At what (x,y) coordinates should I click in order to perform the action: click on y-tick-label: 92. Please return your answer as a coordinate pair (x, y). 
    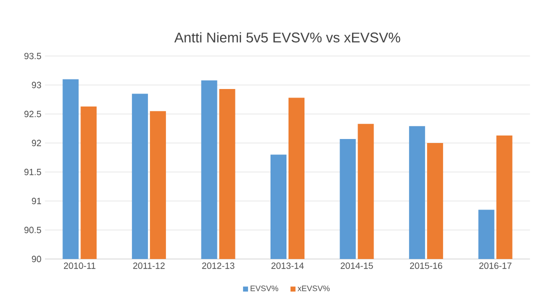
    Looking at the image, I should click on (37, 143).